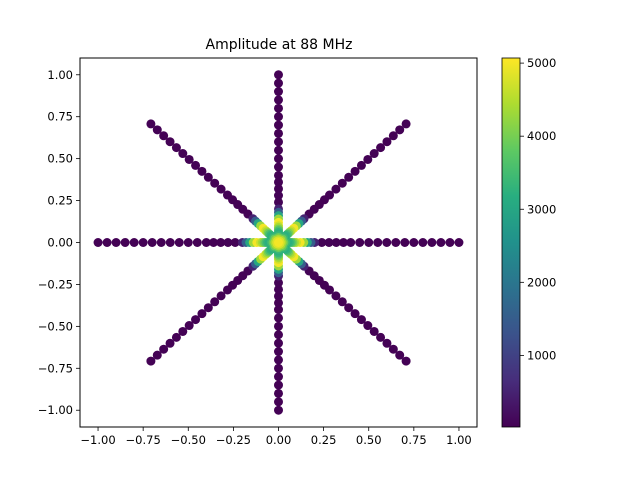  I want to click on y-tick-label: 0.75, so click(60, 117).